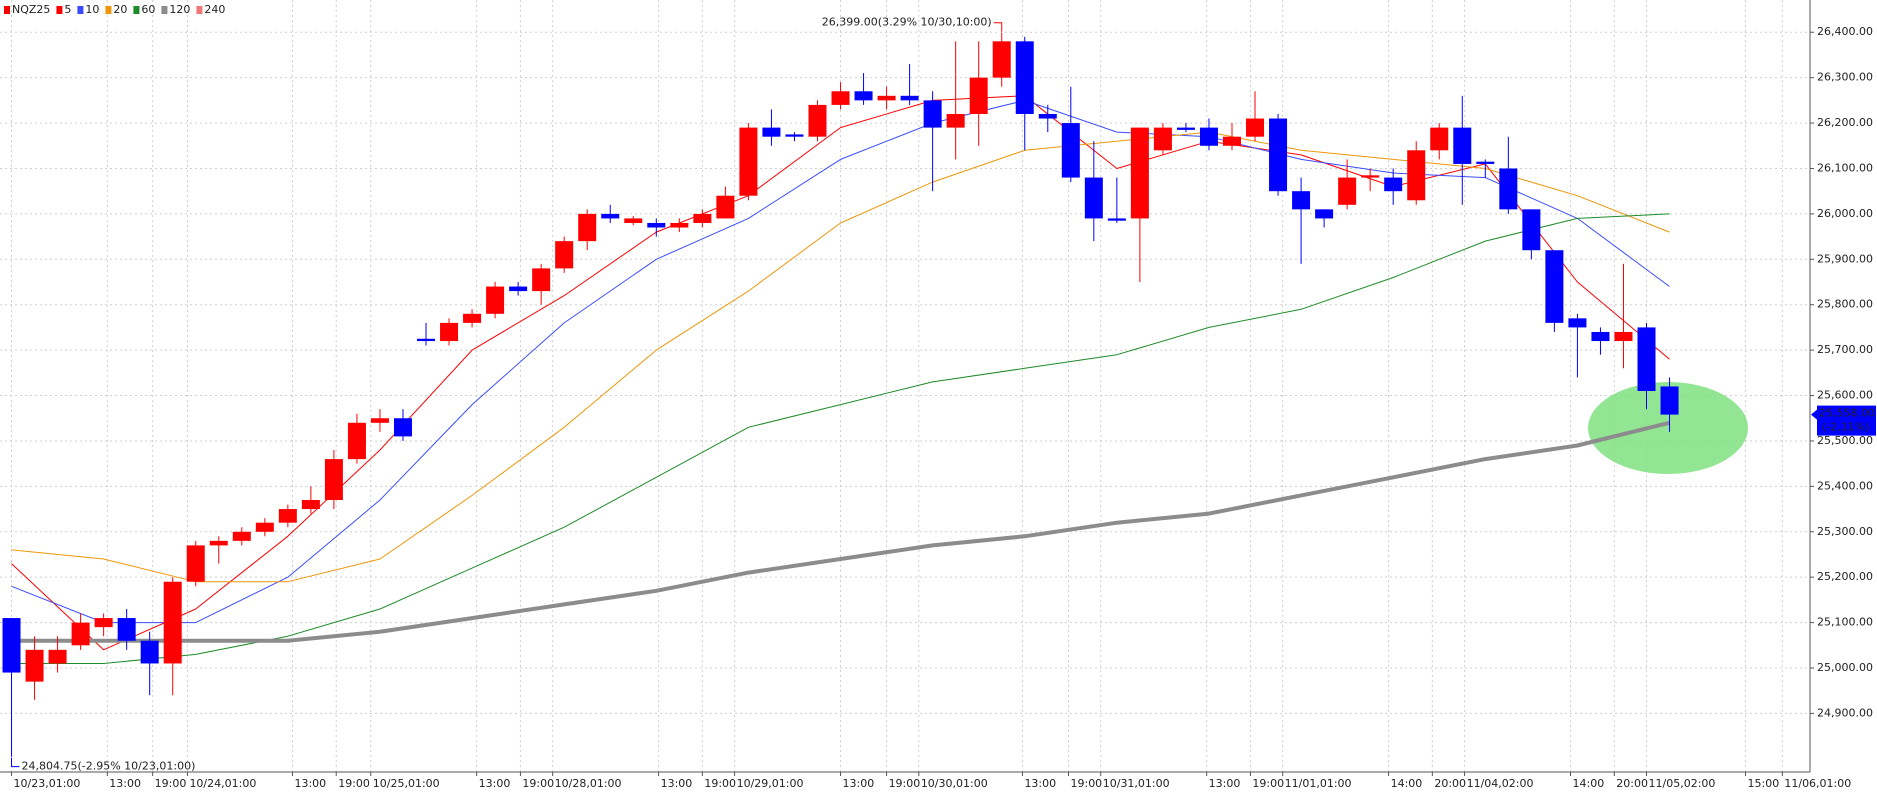 This screenshot has width=1877, height=793. I want to click on x-tick-label: 11/04,02:00, so click(1500, 783).